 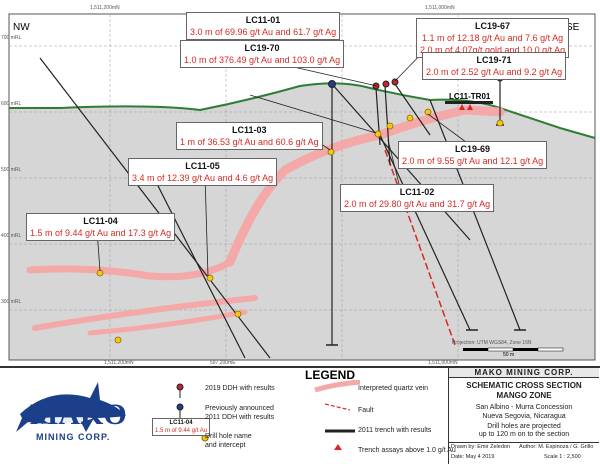 What do you see at coordinates (440, 8) in the screenshot?
I see `grid-label-top-2: 1,511,000mN` at bounding box center [440, 8].